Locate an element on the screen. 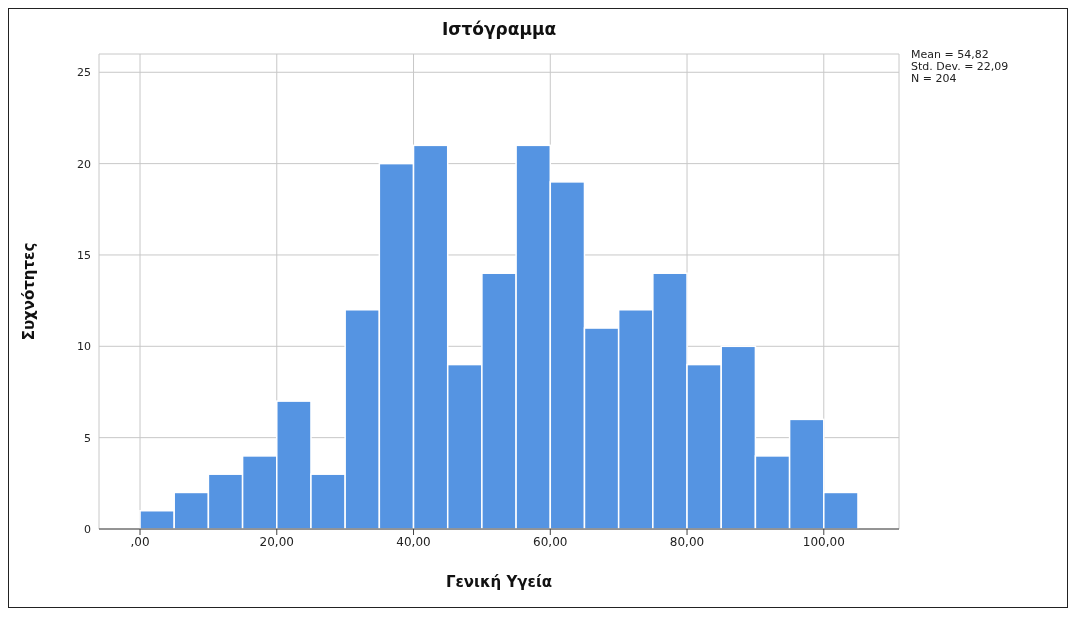 This screenshot has width=1077, height=620. text: N = 204 is located at coordinates (934, 78).